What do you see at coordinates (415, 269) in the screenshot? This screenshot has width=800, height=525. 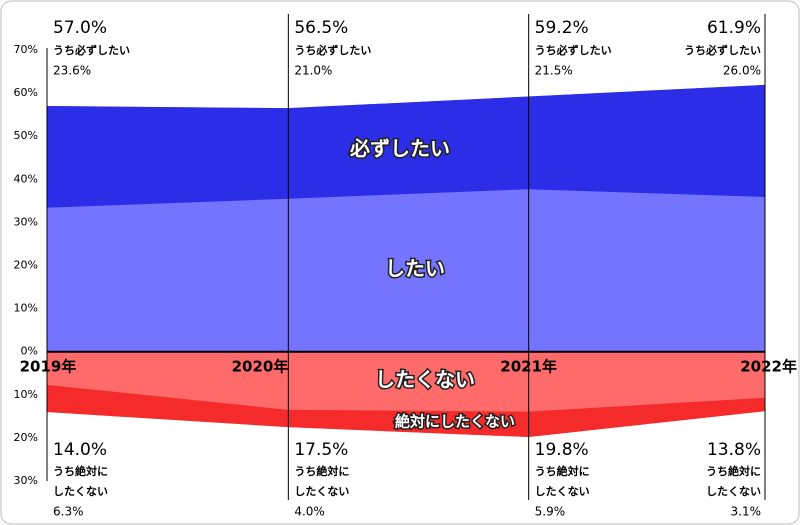 I see `series-name: したい` at bounding box center [415, 269].